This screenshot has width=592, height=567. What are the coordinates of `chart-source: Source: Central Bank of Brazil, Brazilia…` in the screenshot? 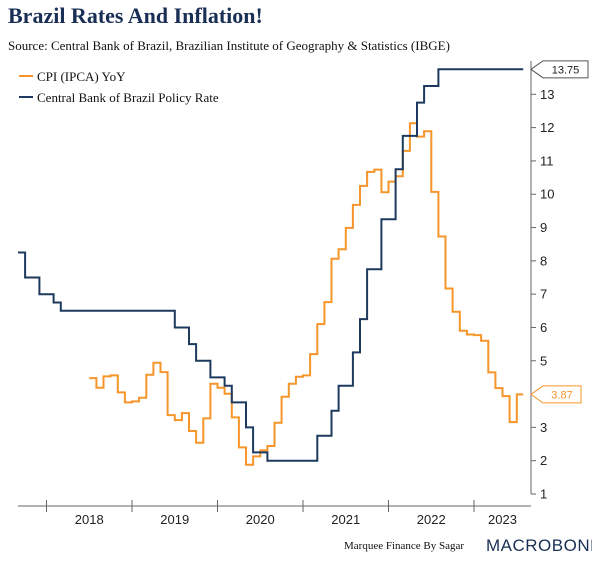 It's located at (229, 45).